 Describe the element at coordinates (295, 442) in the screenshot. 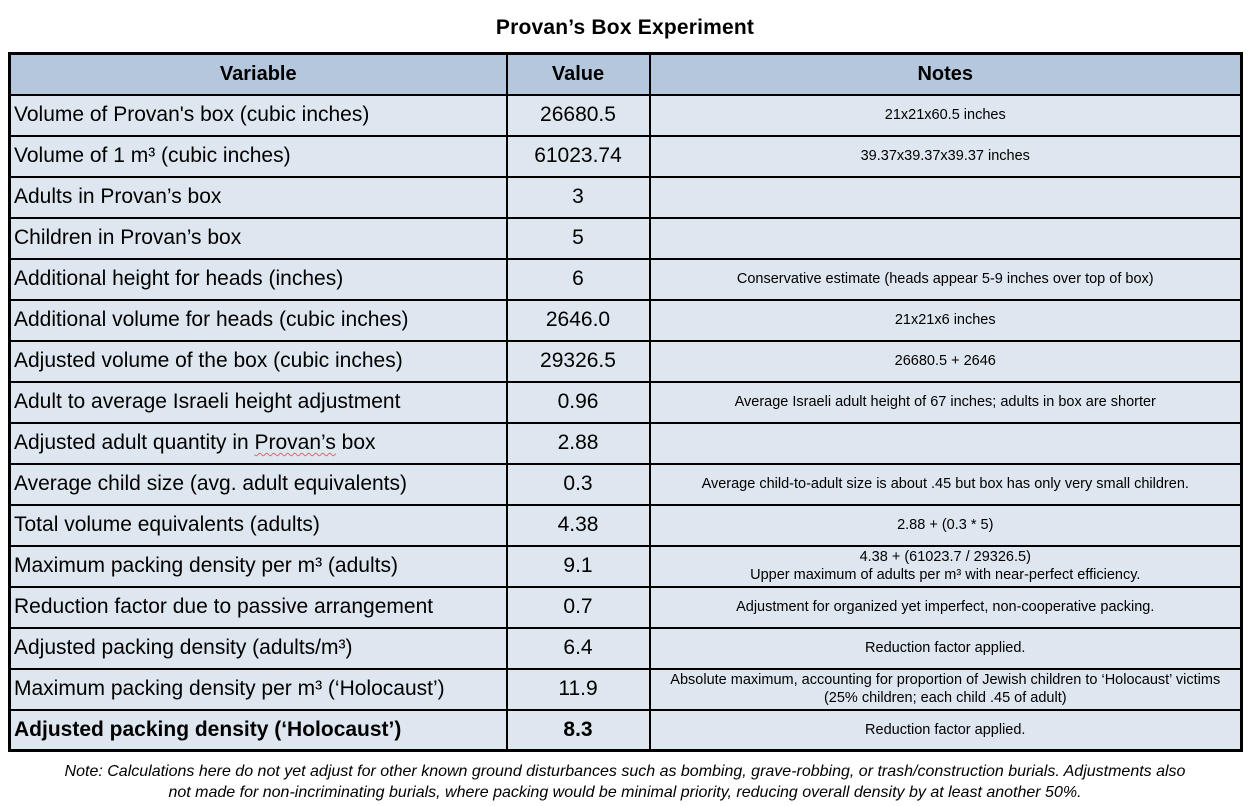

I see `spellcheck-word: Provan’s` at that location.